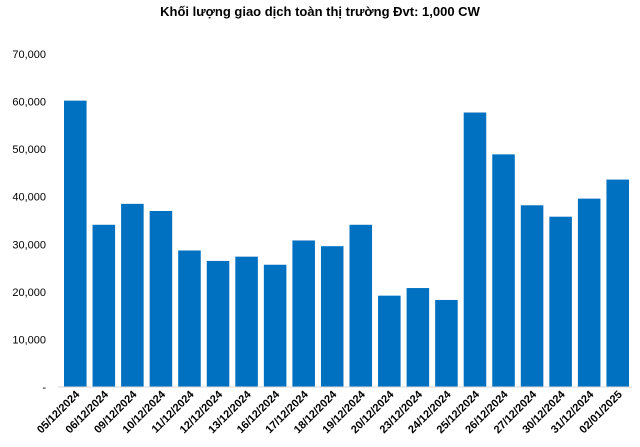  What do you see at coordinates (44, 388) in the screenshot?
I see `y-tick-label: -` at bounding box center [44, 388].